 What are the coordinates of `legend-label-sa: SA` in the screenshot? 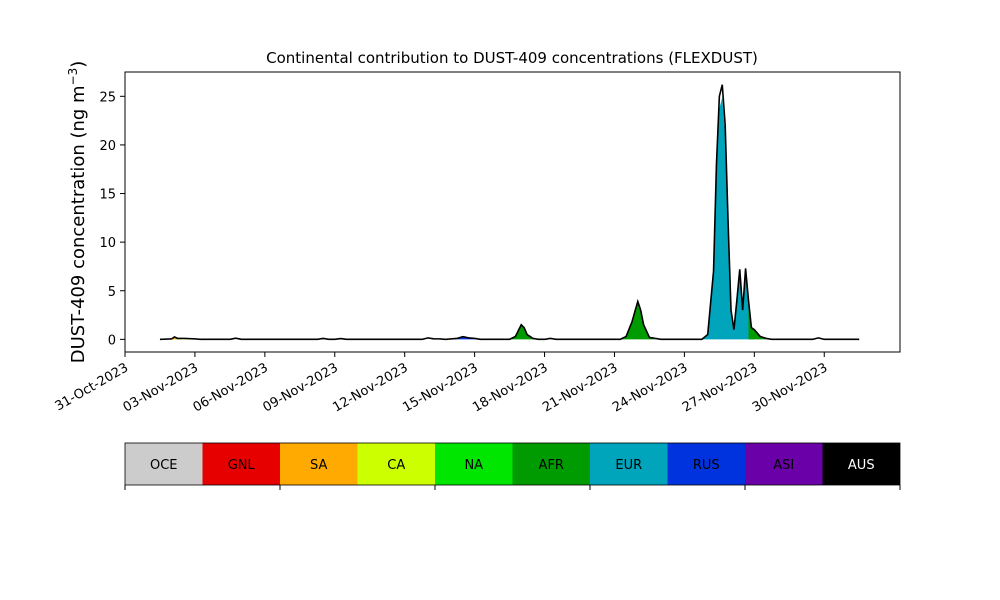 It's located at (318, 465).